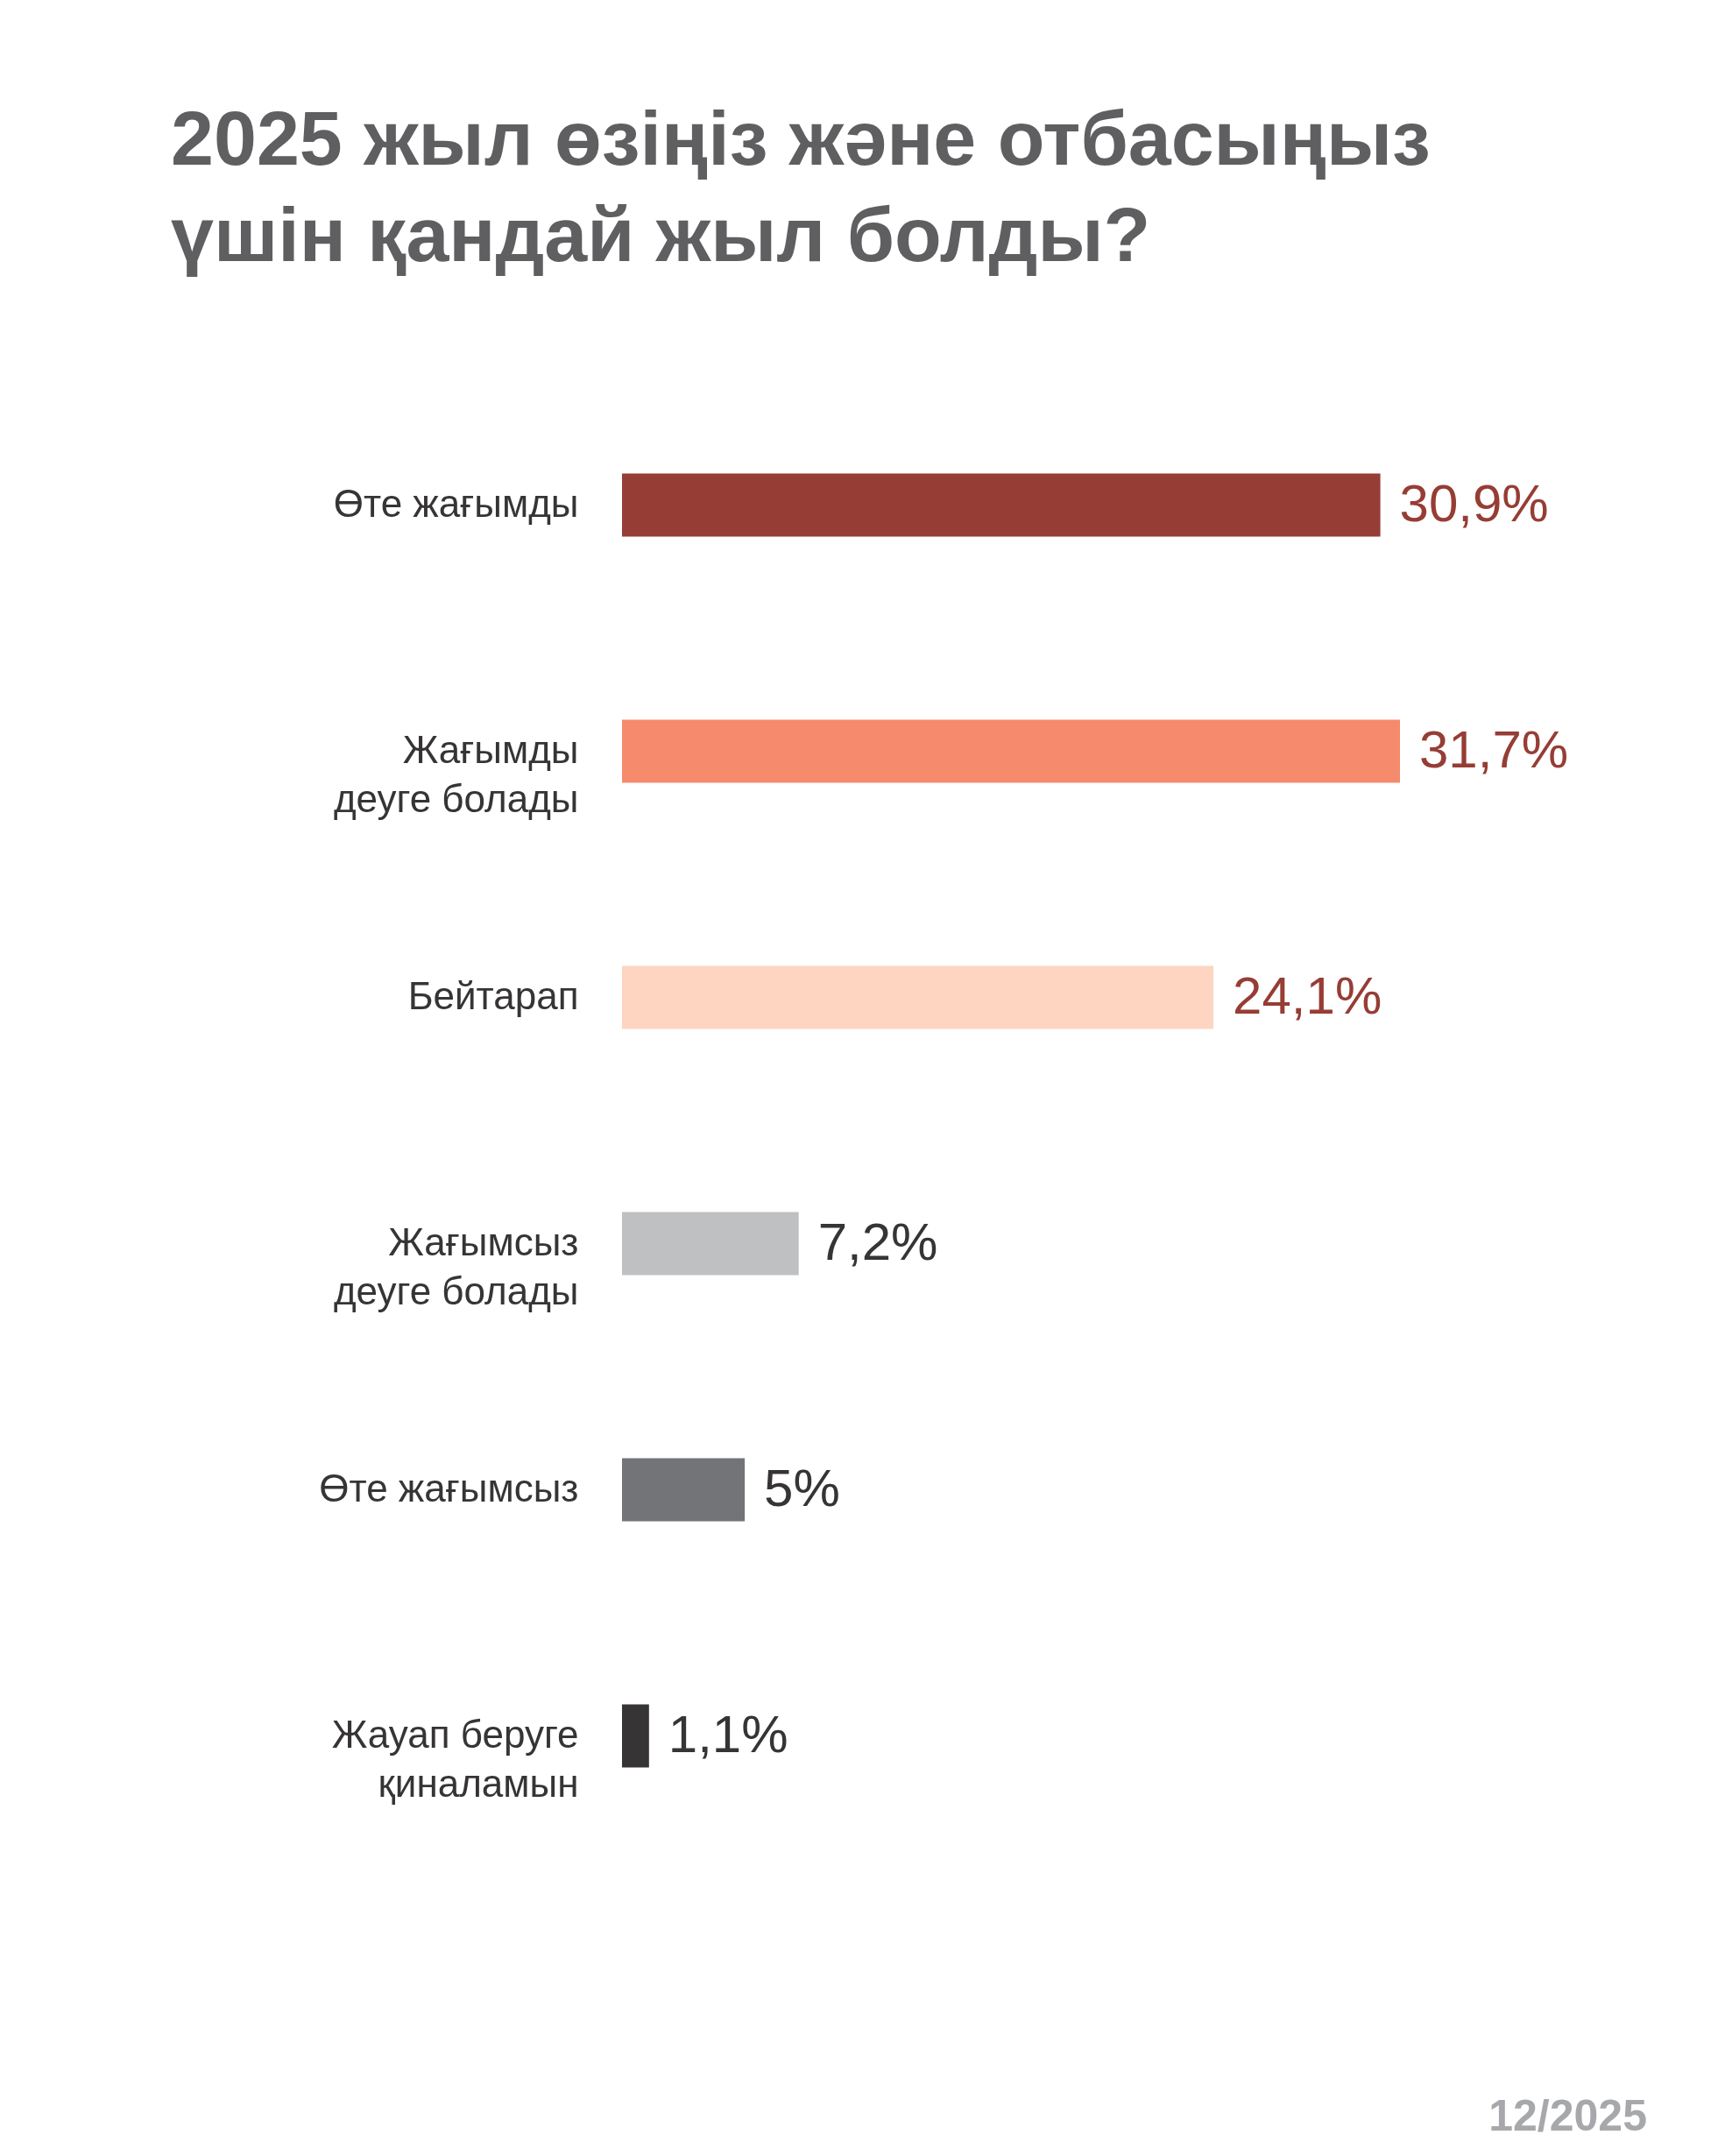  Describe the element at coordinates (877, 1241) in the screenshot. I see `data-label: 7,2%` at that location.